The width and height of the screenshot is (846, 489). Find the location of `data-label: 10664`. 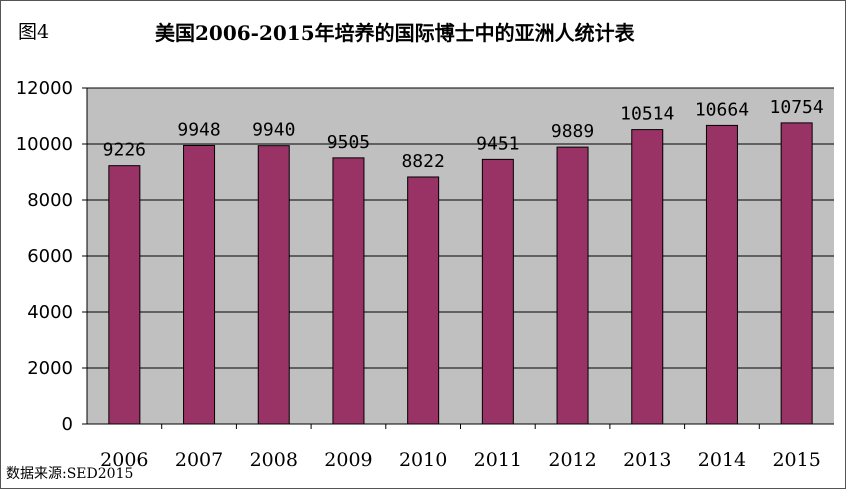

data-label: 10664 is located at coordinates (722, 109).